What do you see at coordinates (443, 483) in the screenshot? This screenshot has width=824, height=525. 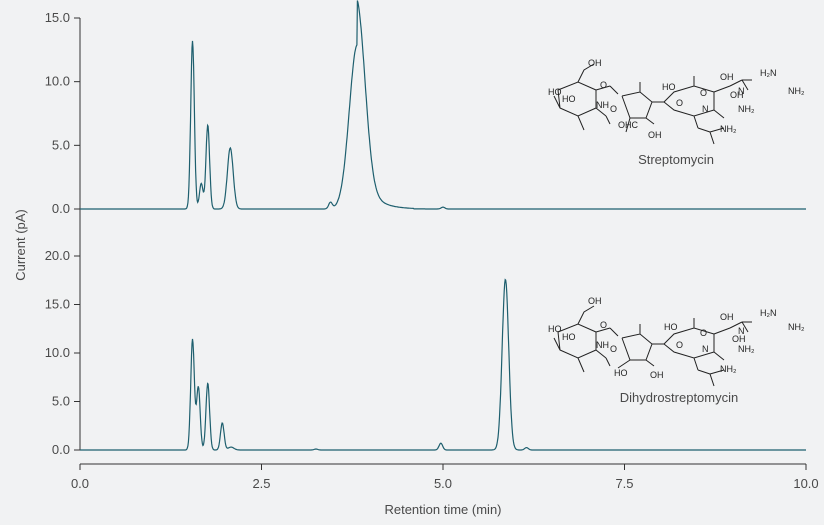 I see `x-tick-label: 5.0` at bounding box center [443, 483].